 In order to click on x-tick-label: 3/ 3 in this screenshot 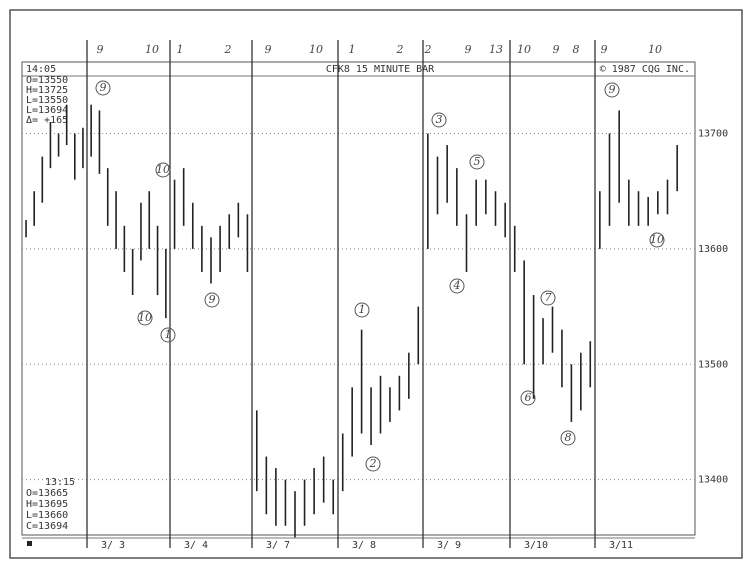, I will do `click(113, 545)`.